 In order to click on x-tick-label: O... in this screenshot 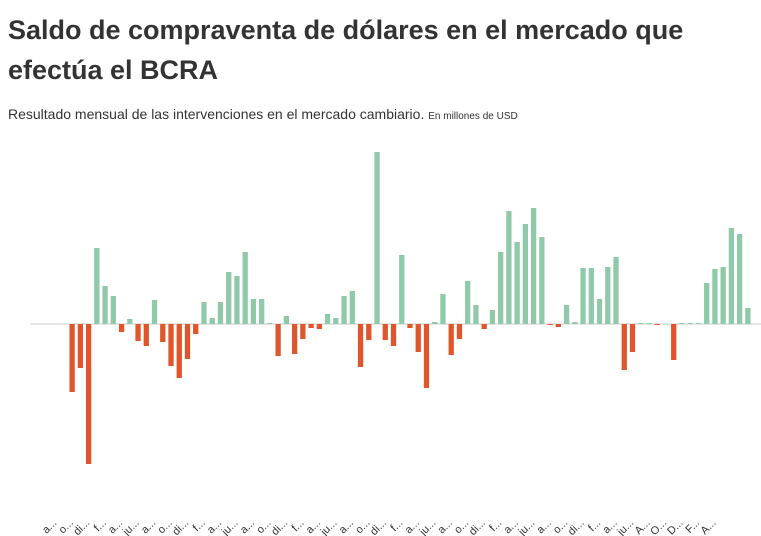, I will do `click(658, 526)`.